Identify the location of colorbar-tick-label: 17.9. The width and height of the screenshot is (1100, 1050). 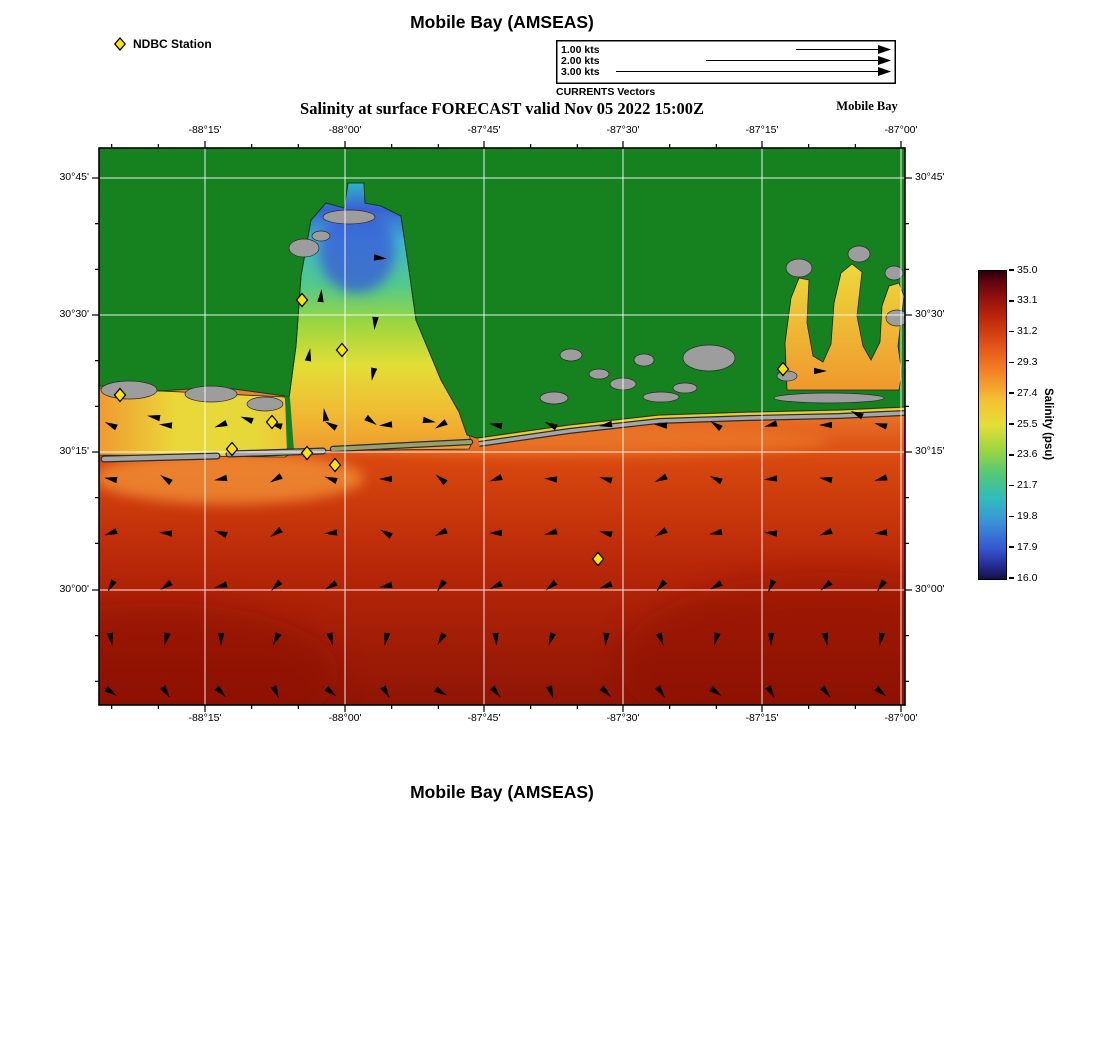
(1027, 546).